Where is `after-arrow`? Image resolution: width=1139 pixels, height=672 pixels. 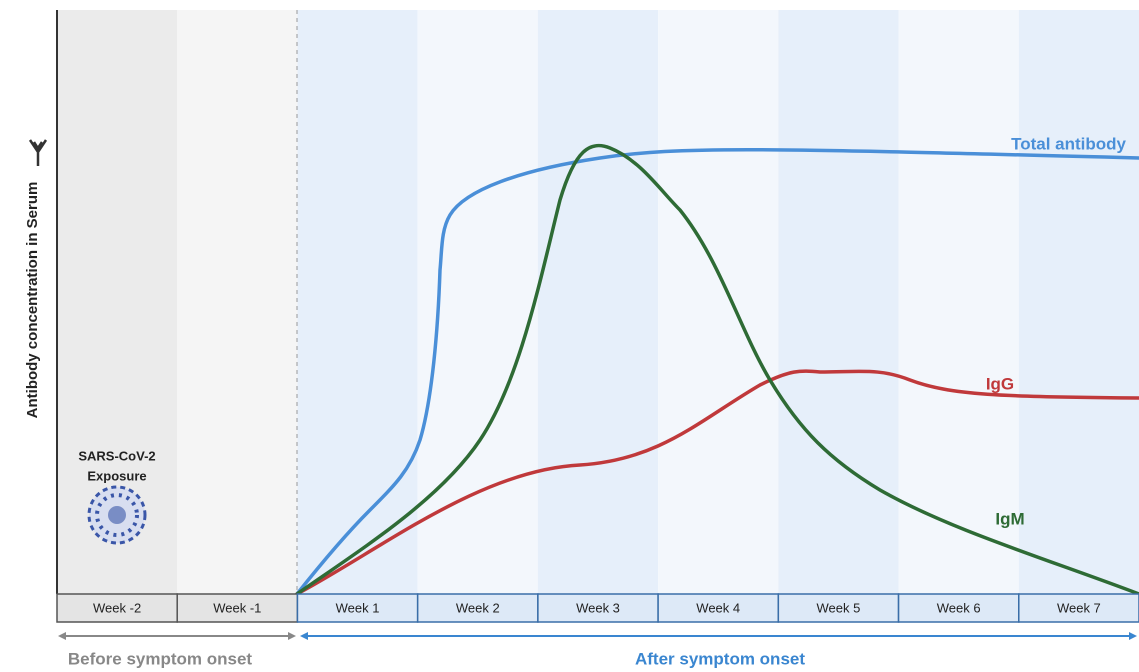 after-arrow is located at coordinates (718, 636).